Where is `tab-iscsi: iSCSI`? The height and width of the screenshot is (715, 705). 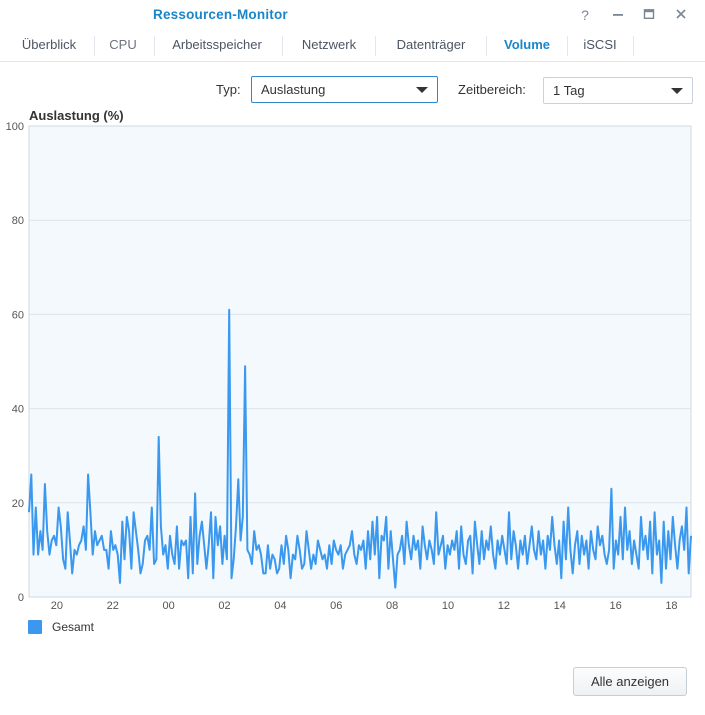 tab-iscsi: iSCSI is located at coordinates (600, 44).